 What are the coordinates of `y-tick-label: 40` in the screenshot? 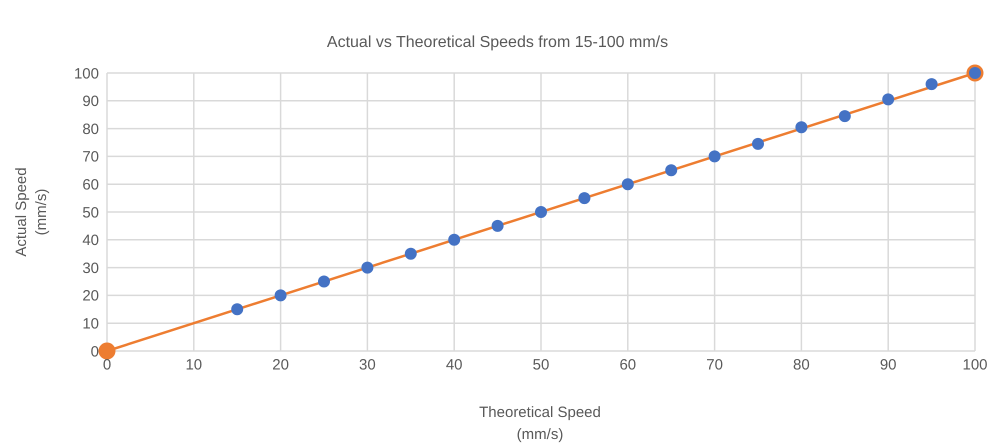 It's located at (90, 241).